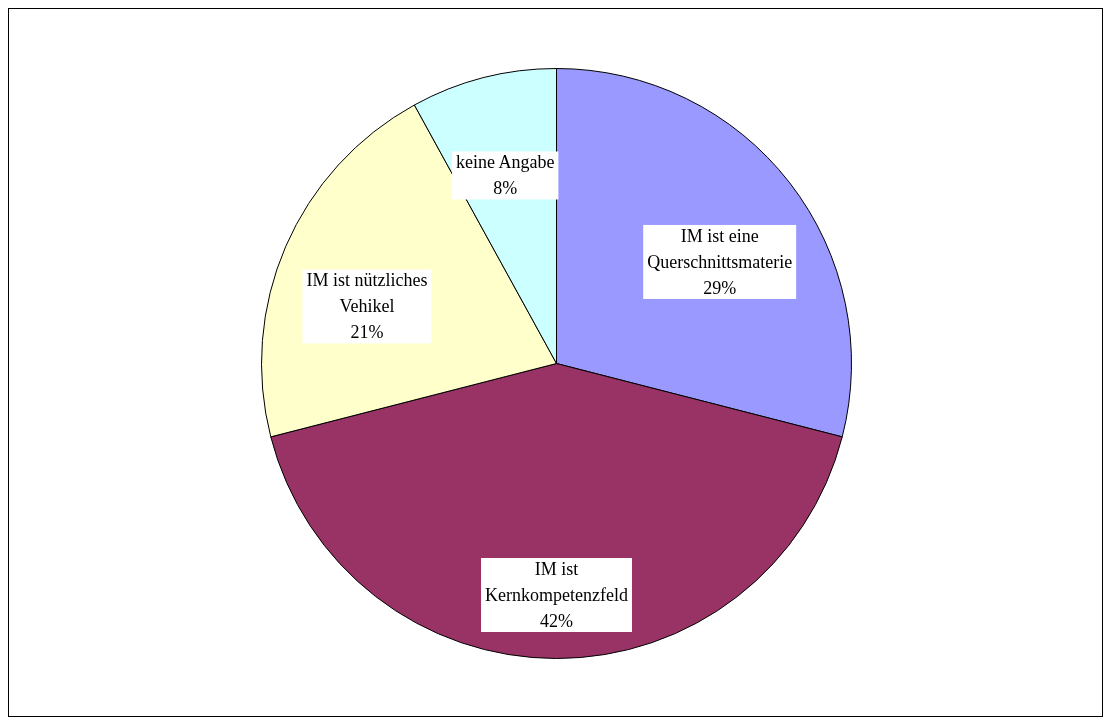 The height and width of the screenshot is (719, 1113). I want to click on data-label: 8%, so click(505, 188).